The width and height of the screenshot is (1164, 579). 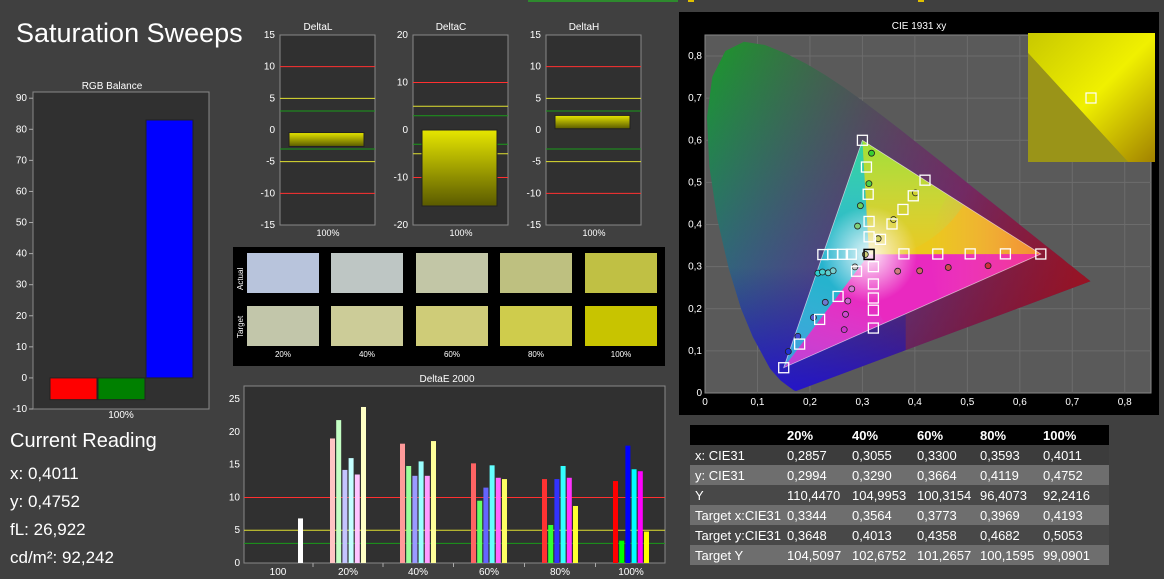 What do you see at coordinates (695, 267) in the screenshot?
I see `cie-y-tick-label: 0,3` at bounding box center [695, 267].